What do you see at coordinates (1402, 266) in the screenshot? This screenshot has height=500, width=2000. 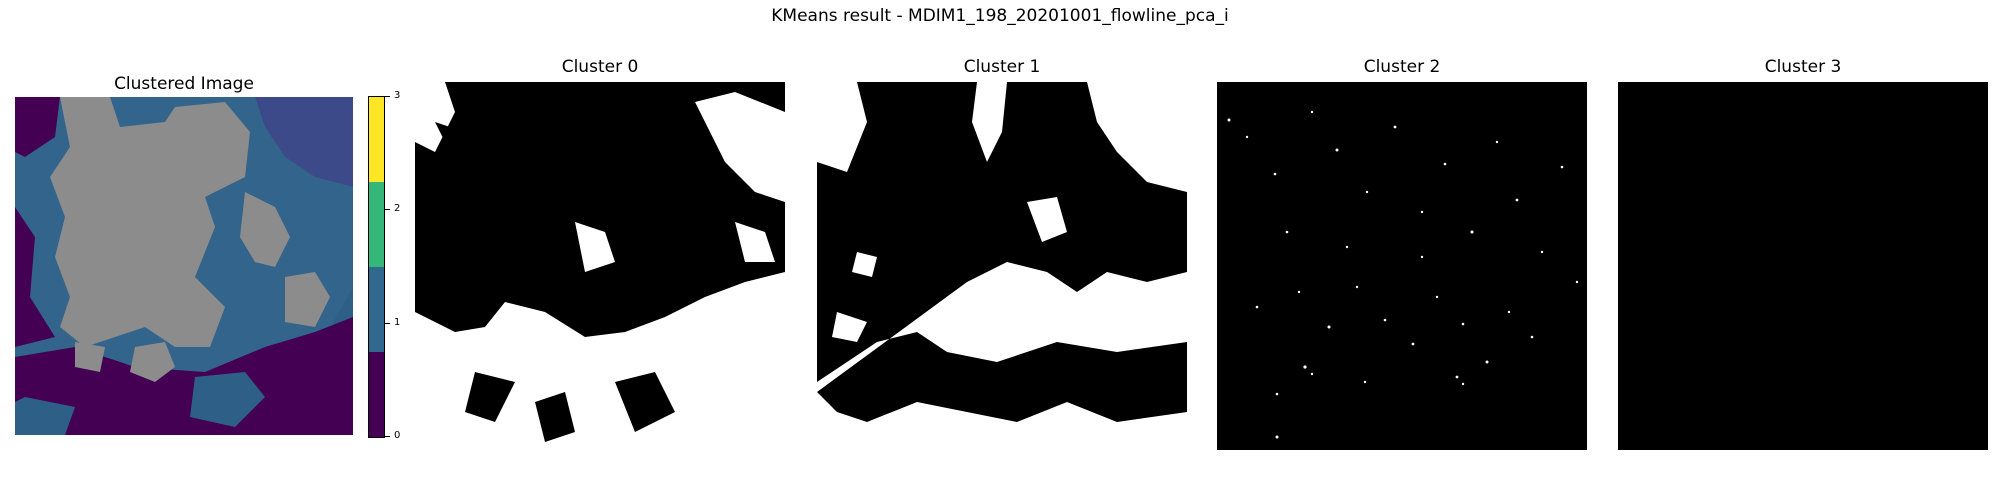 I see `cluster-2-mask` at bounding box center [1402, 266].